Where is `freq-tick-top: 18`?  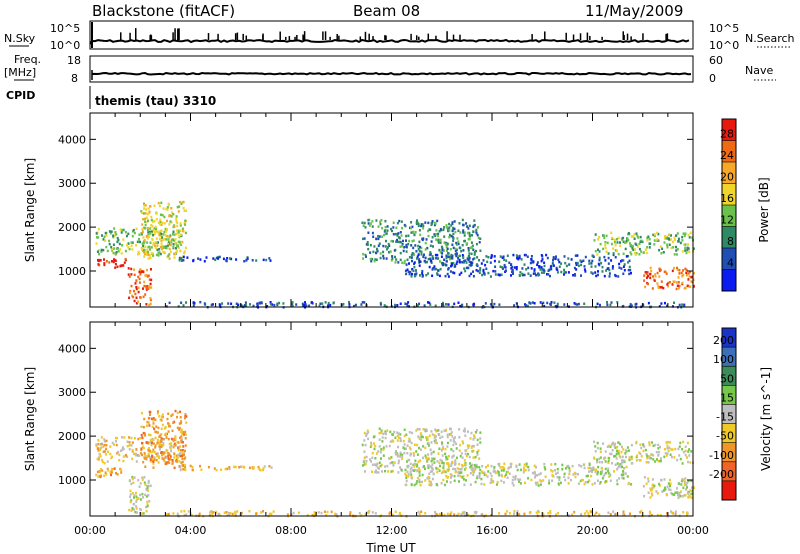
freq-tick-top: 18 is located at coordinates (74, 60).